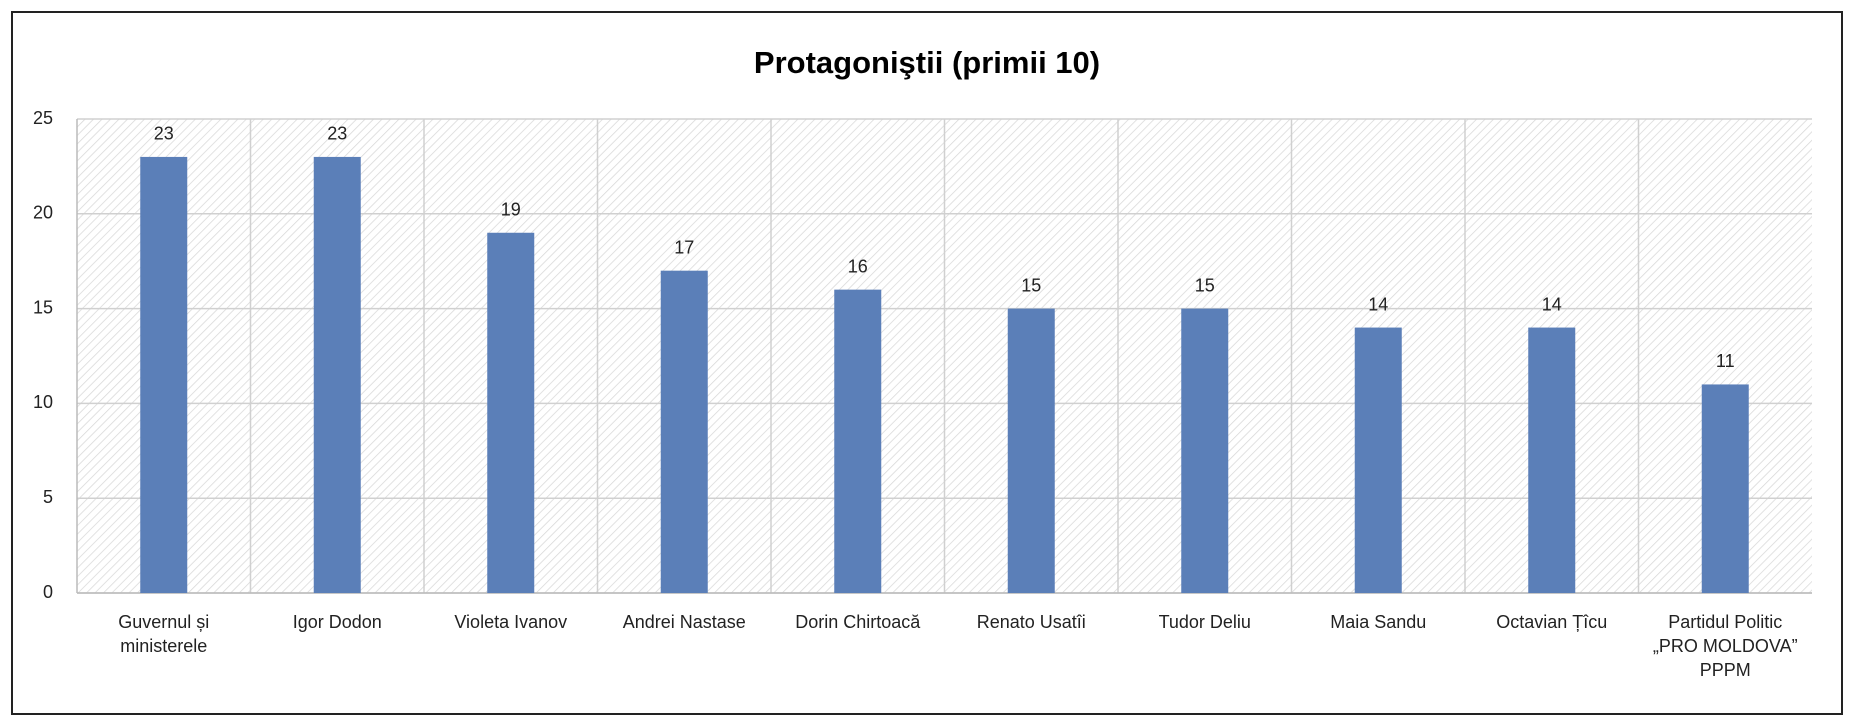 The height and width of the screenshot is (726, 1854). Describe the element at coordinates (684, 622) in the screenshot. I see `x-tick-label: Andrei Nastase` at that location.